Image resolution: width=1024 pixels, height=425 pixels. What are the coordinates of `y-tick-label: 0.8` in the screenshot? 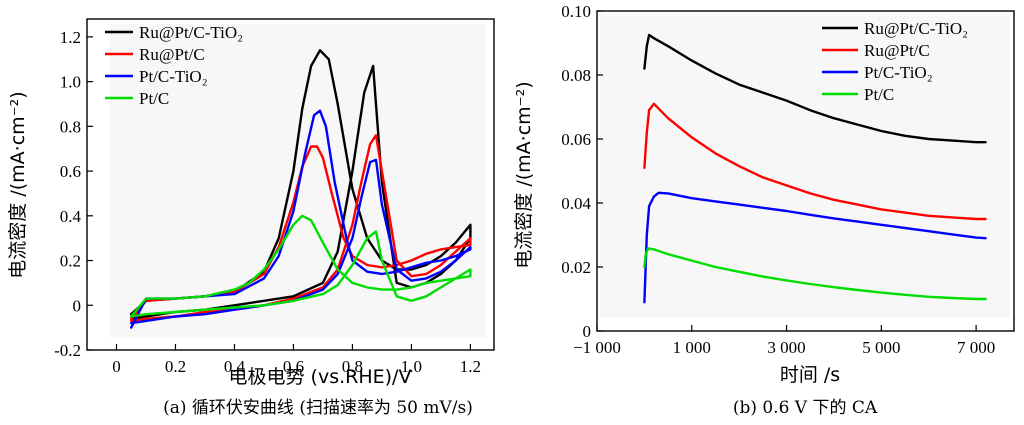 It's located at (70, 126).